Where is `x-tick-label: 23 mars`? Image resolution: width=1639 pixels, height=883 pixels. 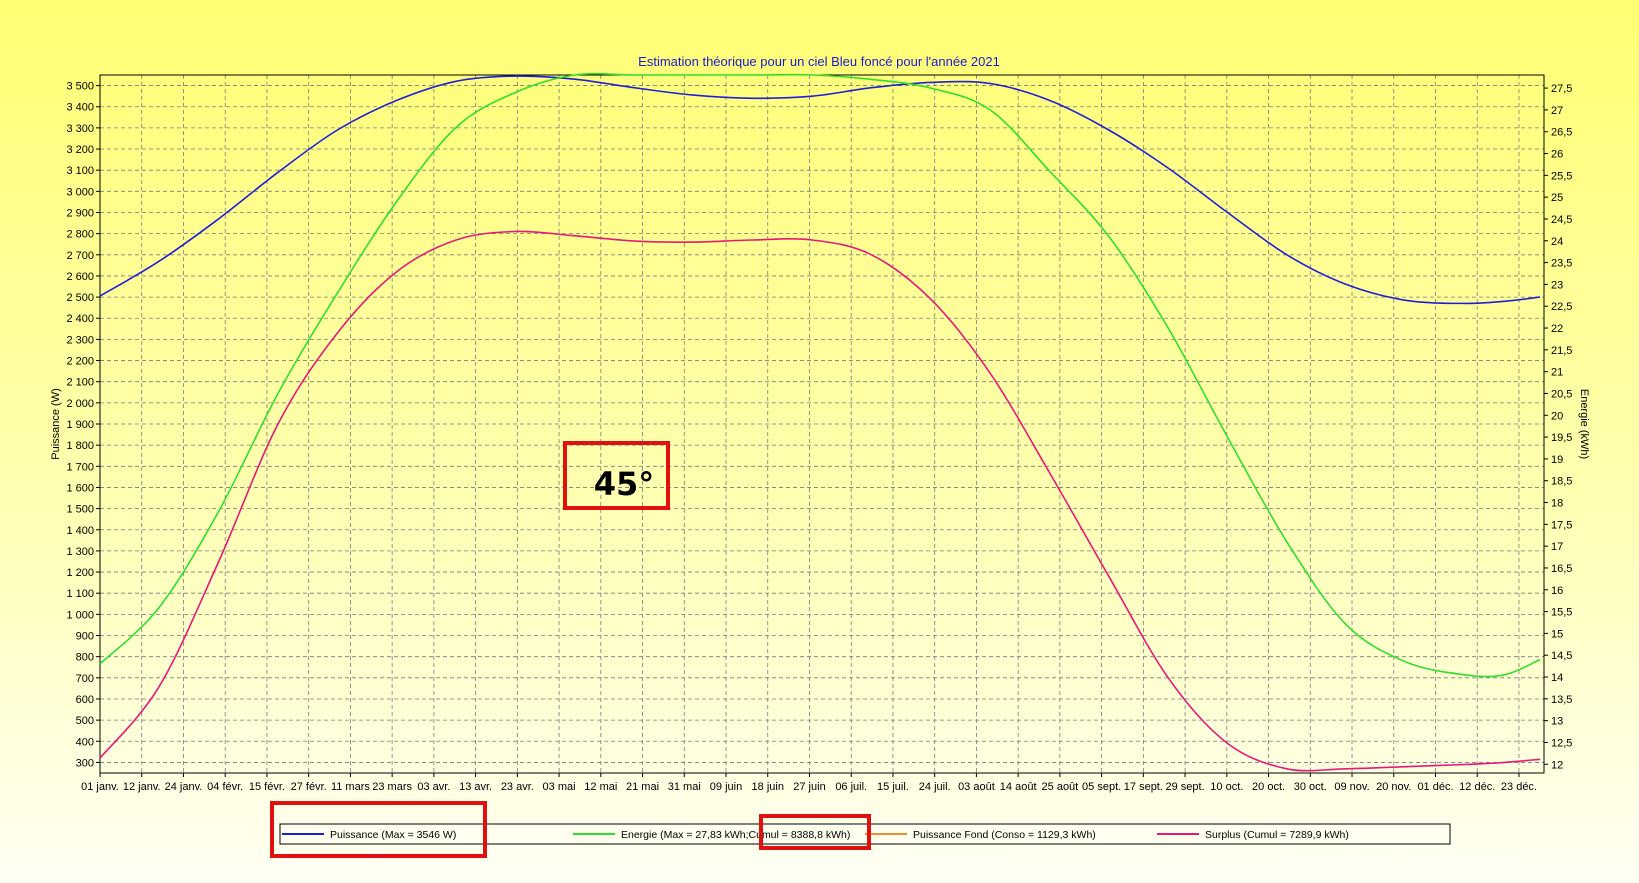
x-tick-label: 23 mars is located at coordinates (392, 787).